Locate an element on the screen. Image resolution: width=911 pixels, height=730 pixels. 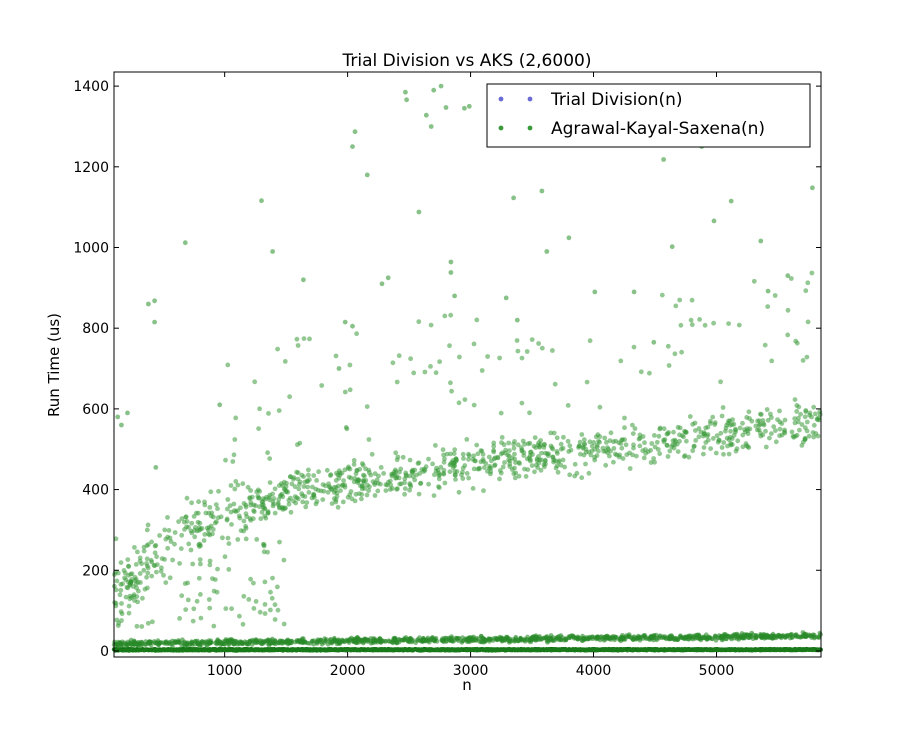
legend-marker-trial-division is located at coordinates (530, 99).